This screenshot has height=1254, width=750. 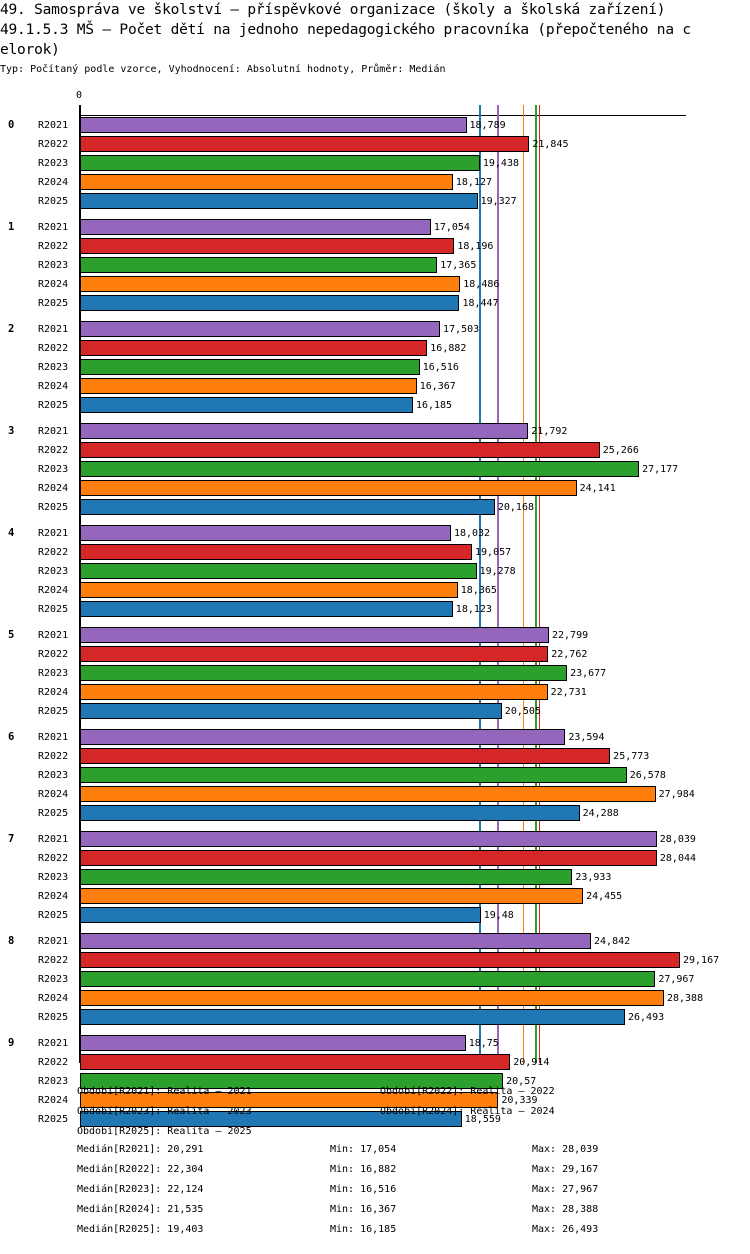 I want to click on bar-row: R2024 27,984, so click(x=375, y=794).